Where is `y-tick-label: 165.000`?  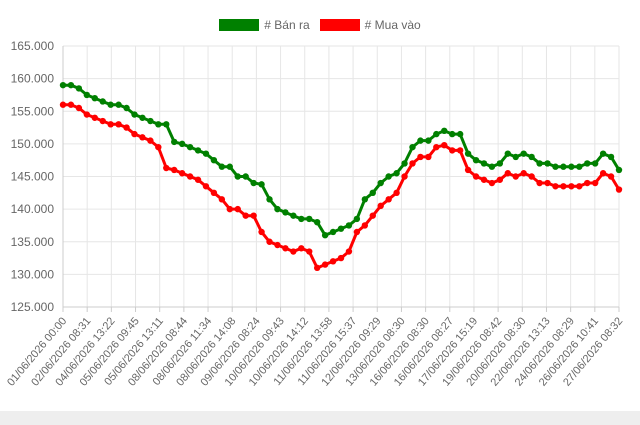 y-tick-label: 165.000 is located at coordinates (33, 46).